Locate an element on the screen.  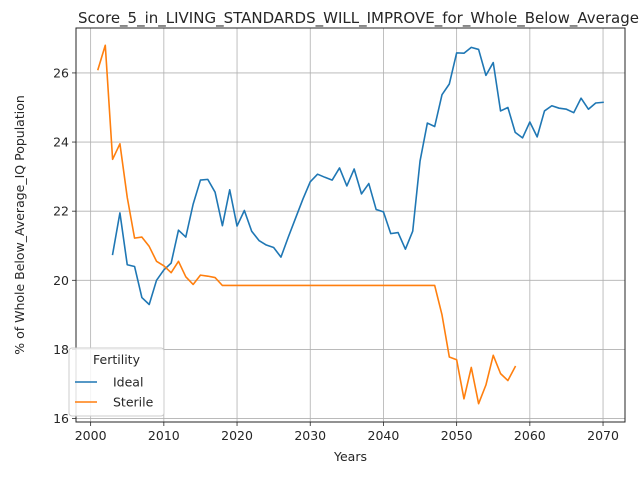
y-axis-label: % of Whole Below_Average_IQ Population is located at coordinates (19, 225).